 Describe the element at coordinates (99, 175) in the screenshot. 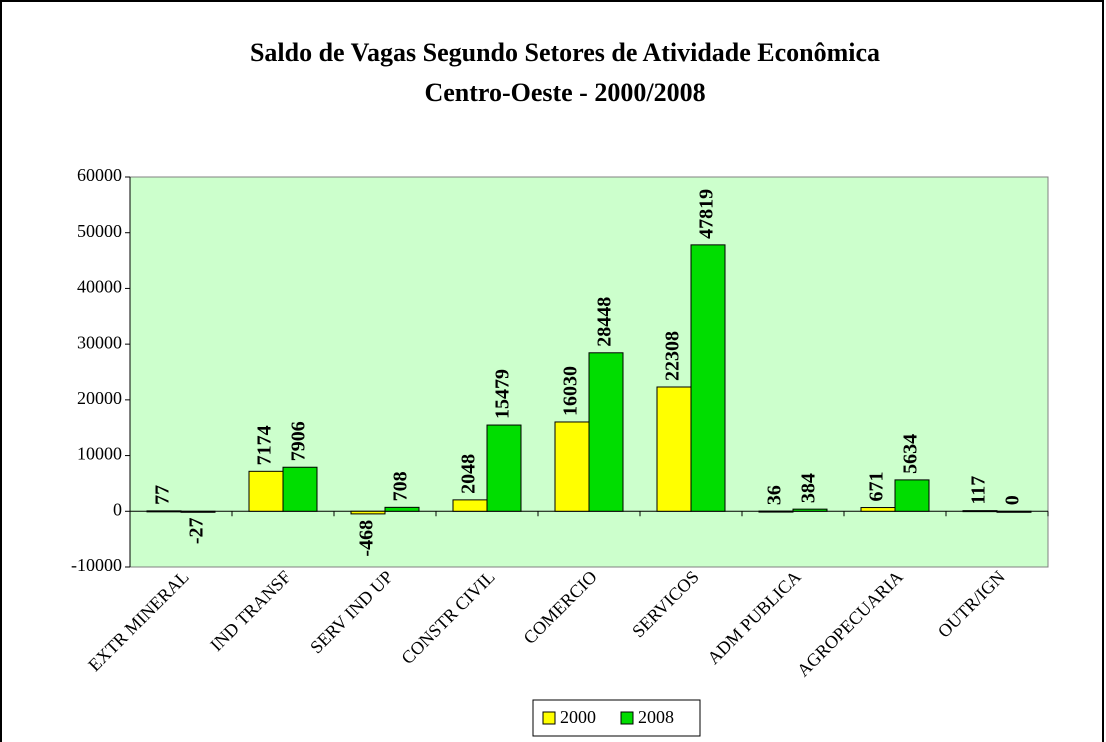

I see `y-tick-label: 60000` at that location.